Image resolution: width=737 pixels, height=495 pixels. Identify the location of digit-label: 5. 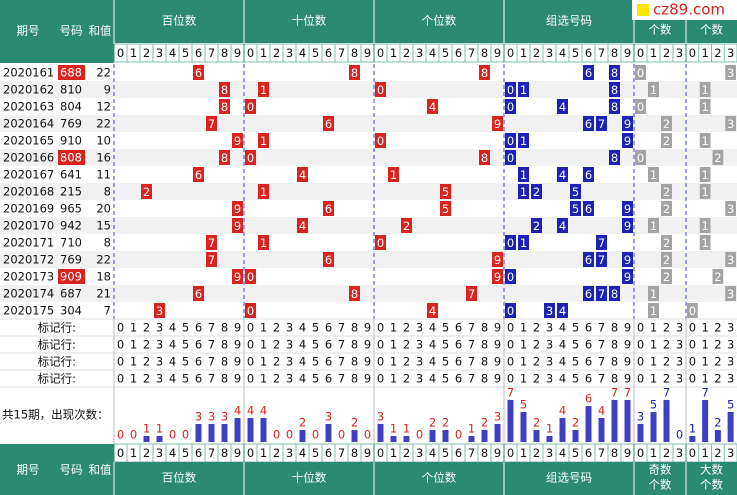
(575, 453).